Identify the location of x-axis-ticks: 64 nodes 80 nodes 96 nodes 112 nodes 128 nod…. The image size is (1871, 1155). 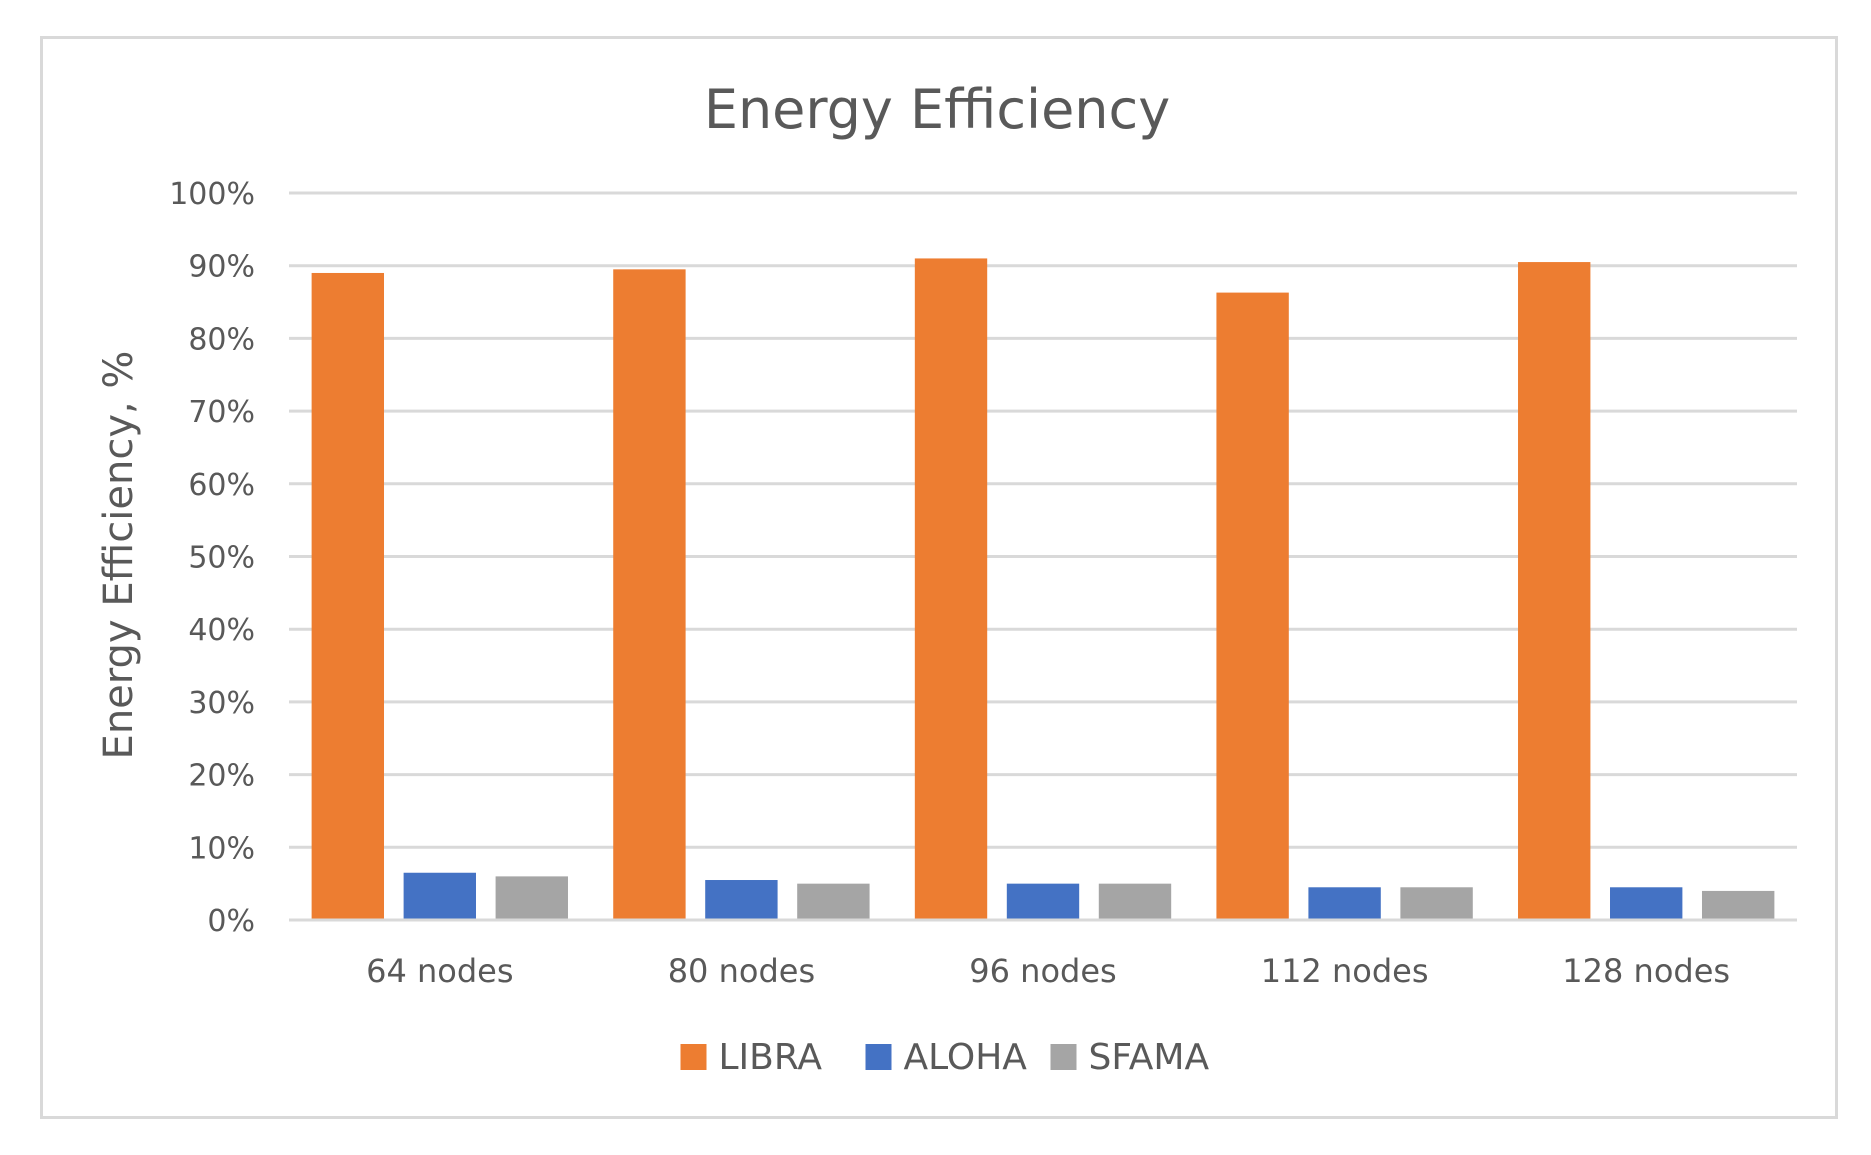
(1048, 971).